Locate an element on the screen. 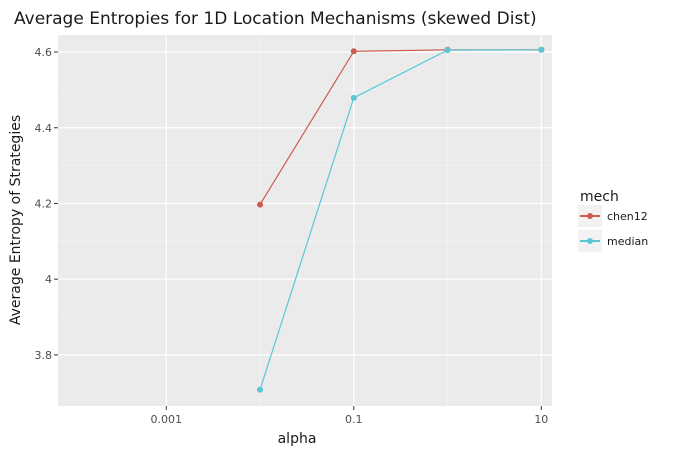  y-tick-label: 3.8 is located at coordinates (44, 355).